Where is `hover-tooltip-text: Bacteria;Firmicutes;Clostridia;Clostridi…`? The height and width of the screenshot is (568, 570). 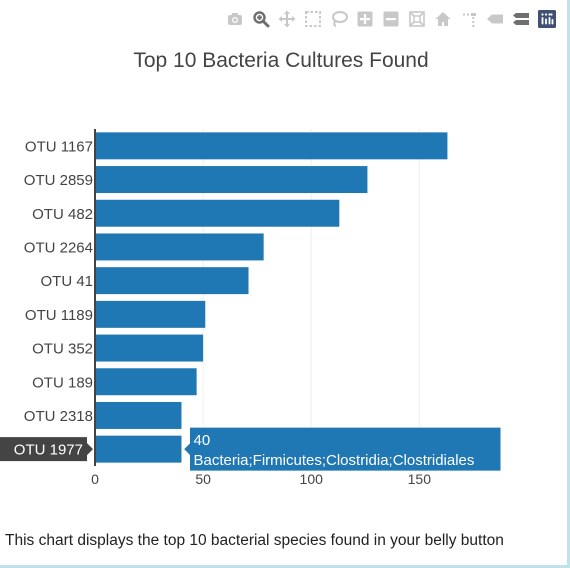
hover-tooltip-text: Bacteria;Firmicutes;Clostridia;Clostridi… is located at coordinates (333, 460).